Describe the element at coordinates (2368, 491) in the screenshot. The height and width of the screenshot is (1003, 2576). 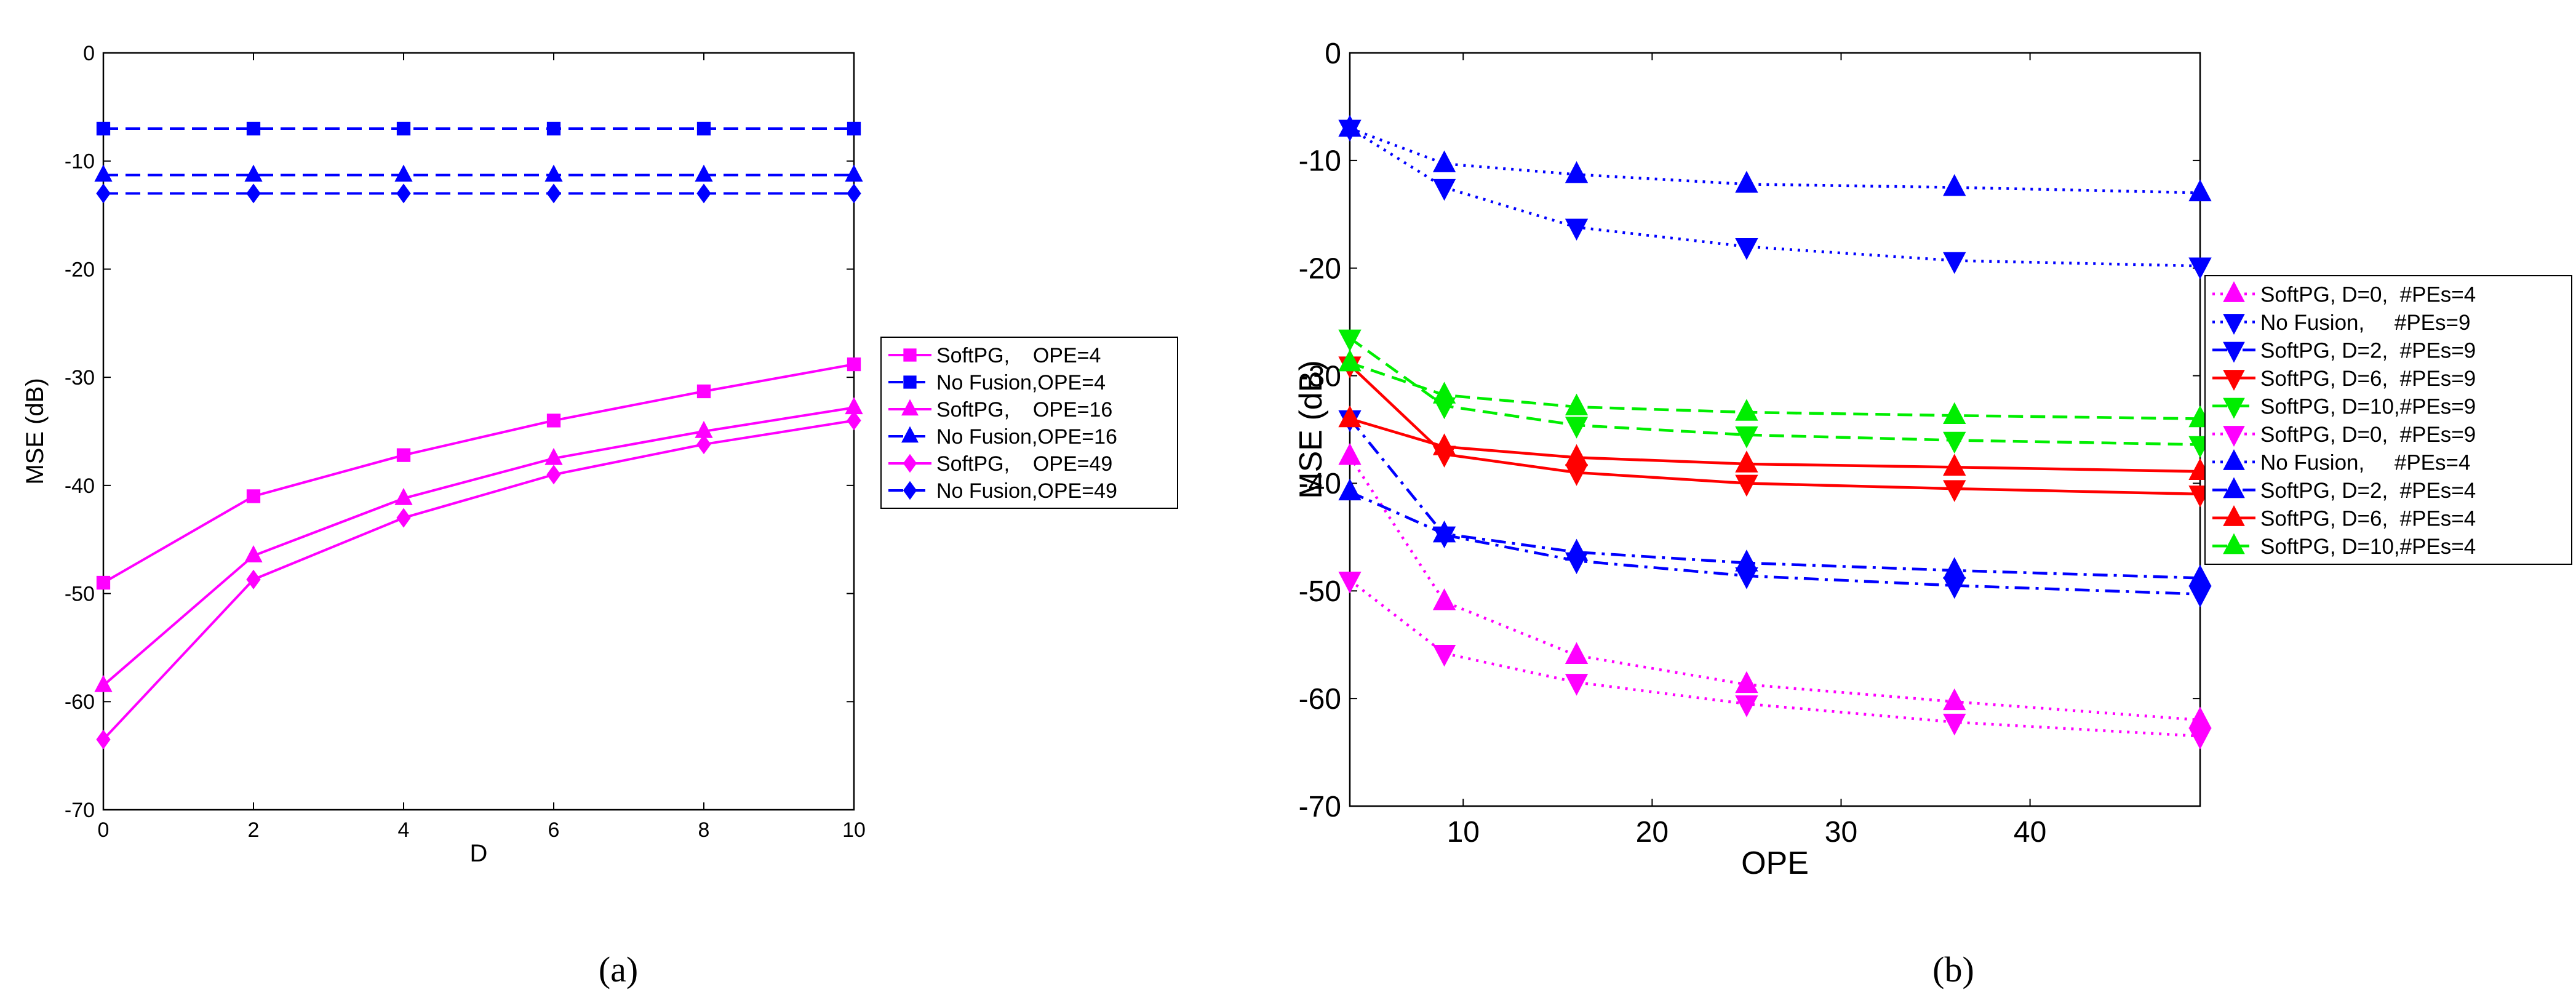
I see `legend-label: SoftPG, D=2, #PEs=4` at that location.